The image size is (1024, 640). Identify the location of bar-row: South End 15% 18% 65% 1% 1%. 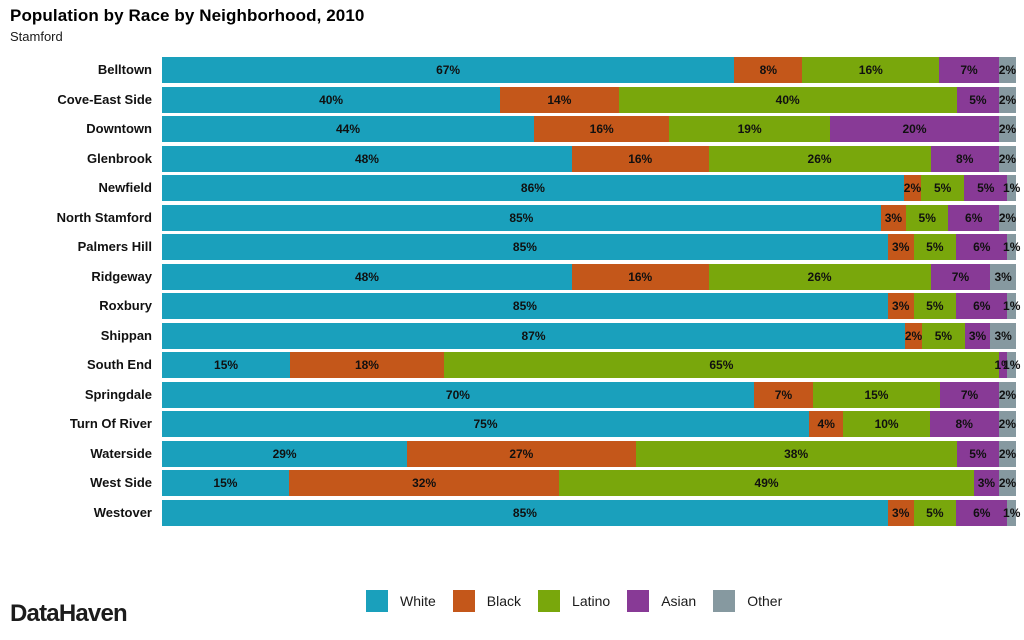
(512, 365).